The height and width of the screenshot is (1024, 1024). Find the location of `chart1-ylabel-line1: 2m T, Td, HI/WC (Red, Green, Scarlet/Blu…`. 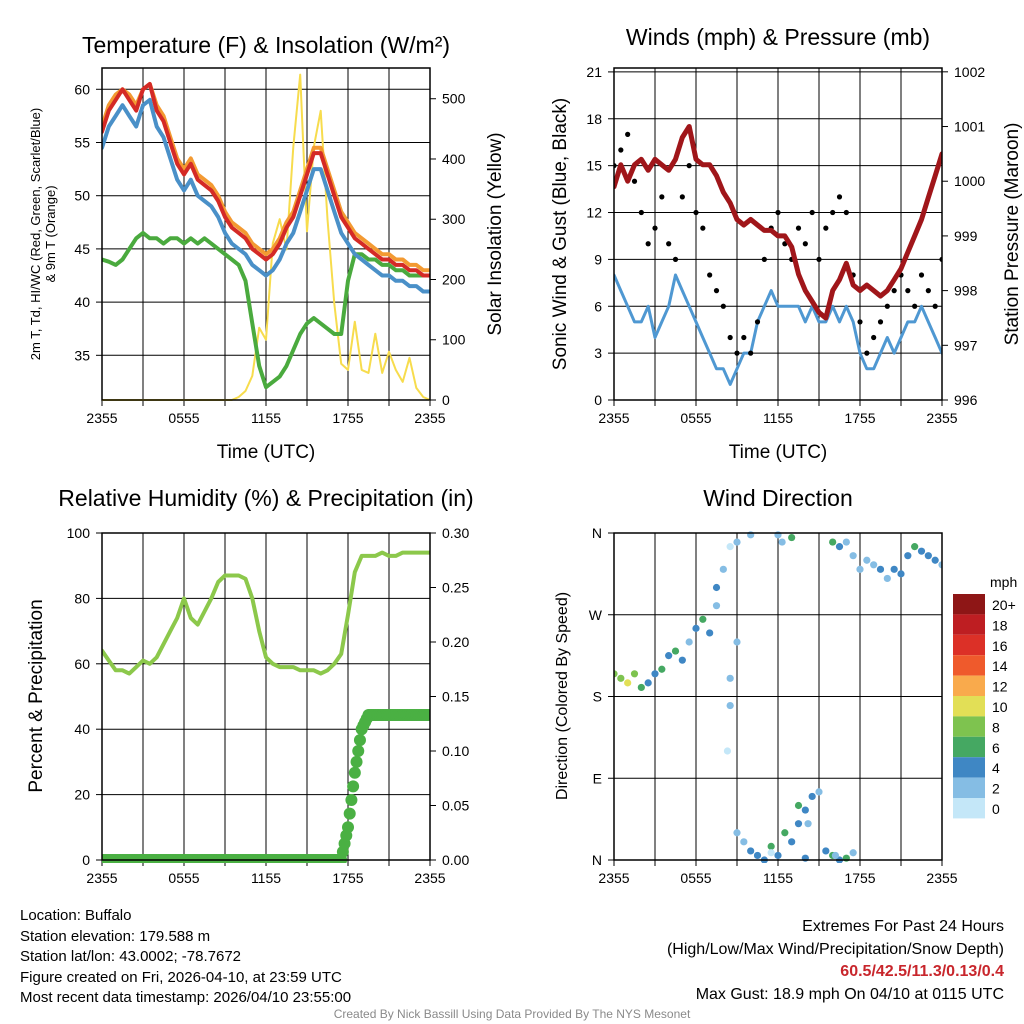

chart1-ylabel-line1: 2m T, Td, HI/WC (Red, Green, Scarlet/Blu… is located at coordinates (35, 234).